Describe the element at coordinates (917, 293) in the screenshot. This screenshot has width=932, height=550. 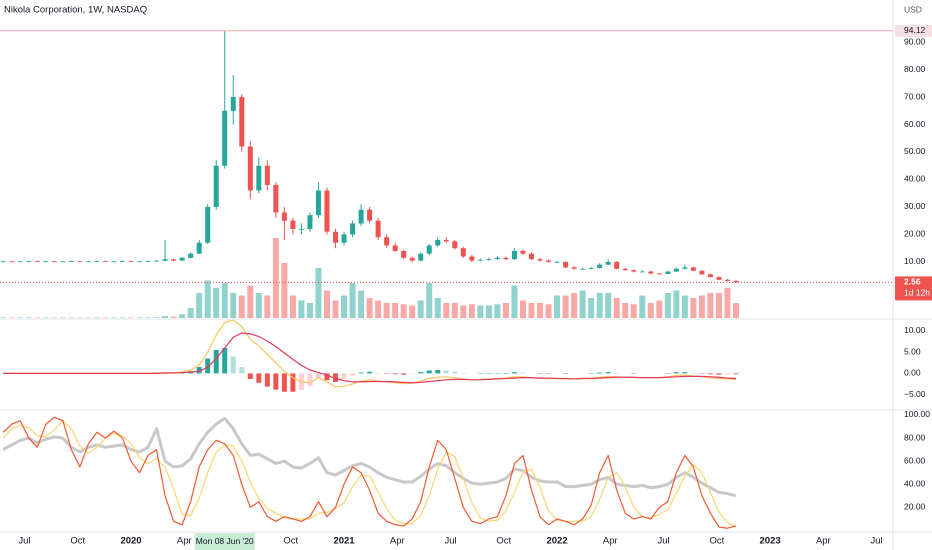
I see `countdown-label: 1d 12h` at that location.